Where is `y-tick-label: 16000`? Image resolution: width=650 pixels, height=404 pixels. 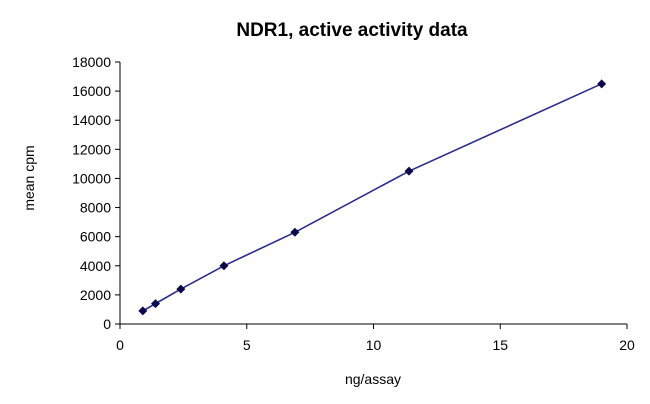 y-tick-label: 16000 is located at coordinates (91, 91).